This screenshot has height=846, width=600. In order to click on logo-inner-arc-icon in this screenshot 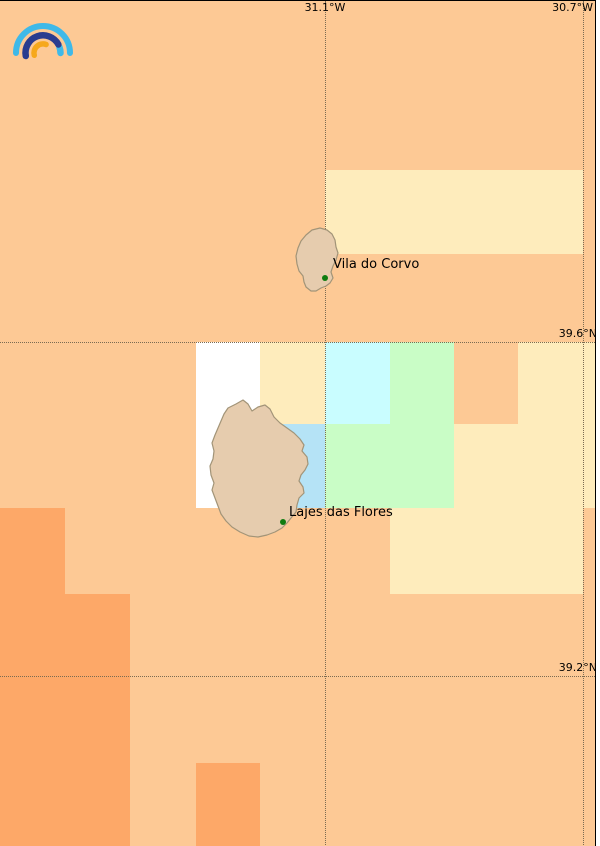, I will do `click(40, 50)`.